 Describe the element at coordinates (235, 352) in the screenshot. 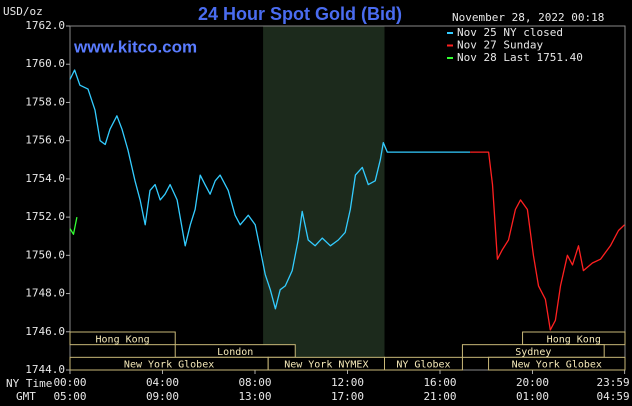

I see `session-label: London` at that location.